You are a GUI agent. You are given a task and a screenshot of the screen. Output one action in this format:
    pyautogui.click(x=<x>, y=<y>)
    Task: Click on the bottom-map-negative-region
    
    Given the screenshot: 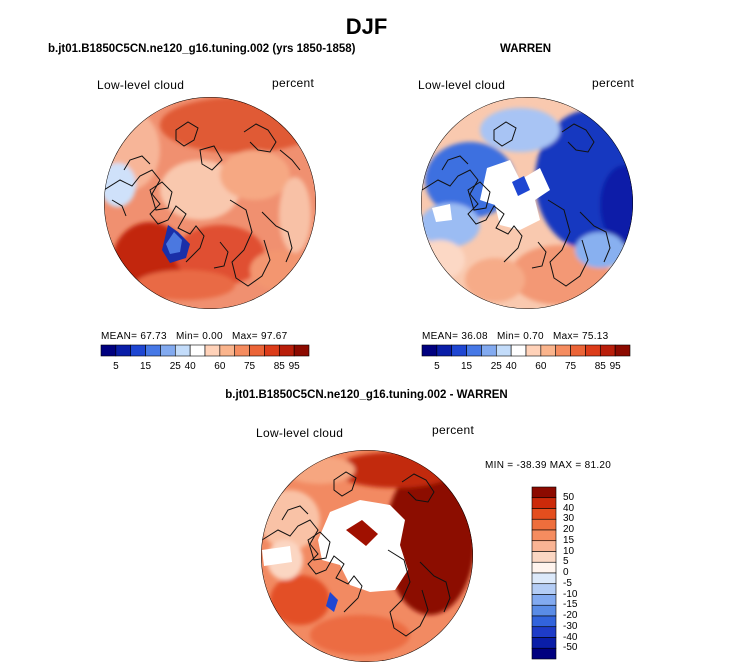 What is the action you would take?
    pyautogui.click(x=332, y=602)
    